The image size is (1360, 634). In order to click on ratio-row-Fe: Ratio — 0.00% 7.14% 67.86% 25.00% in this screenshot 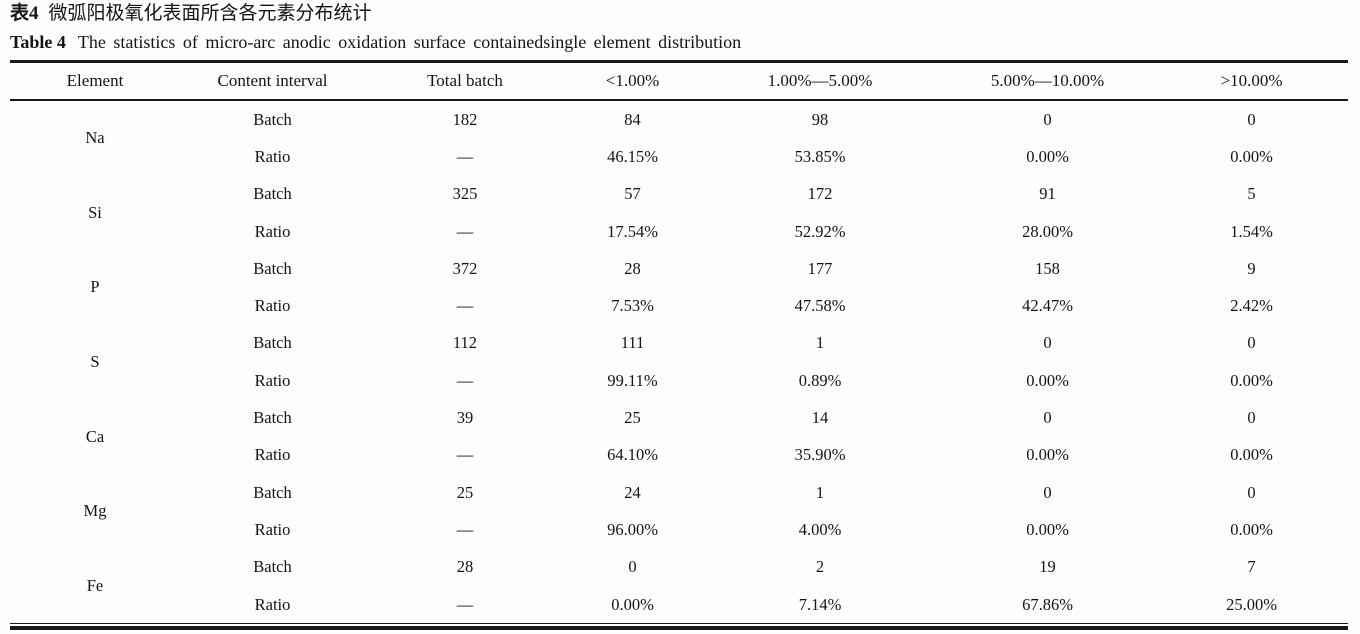, I will do `click(679, 605)`.